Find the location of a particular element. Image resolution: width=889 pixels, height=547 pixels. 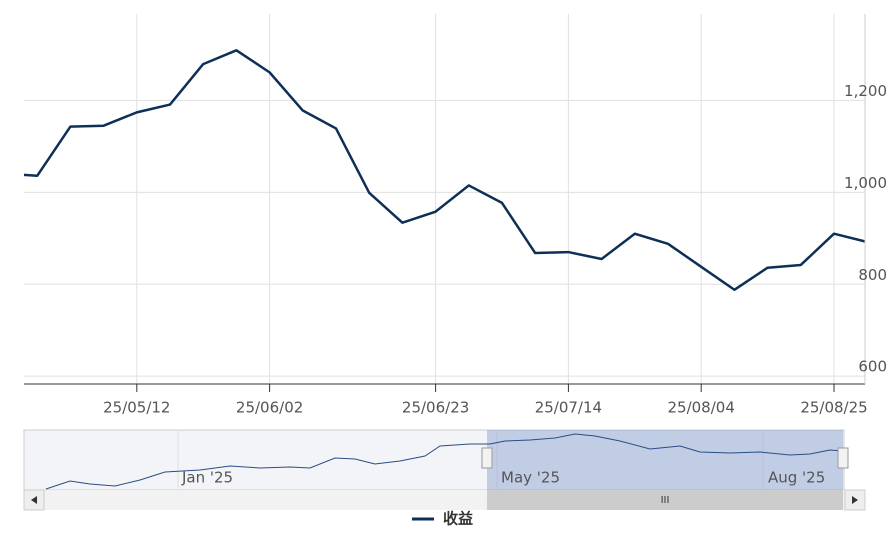

navigator: Jan '25 May '25 Aug '25 III is located at coordinates (444, 470).